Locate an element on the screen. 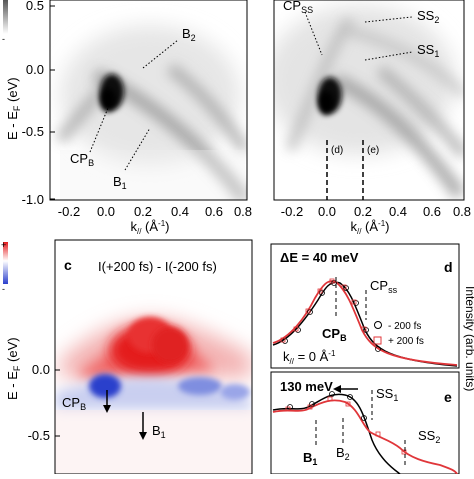 Image resolution: width=474 pixels, height=479 pixels. frame-d is located at coordinates (365, 306).